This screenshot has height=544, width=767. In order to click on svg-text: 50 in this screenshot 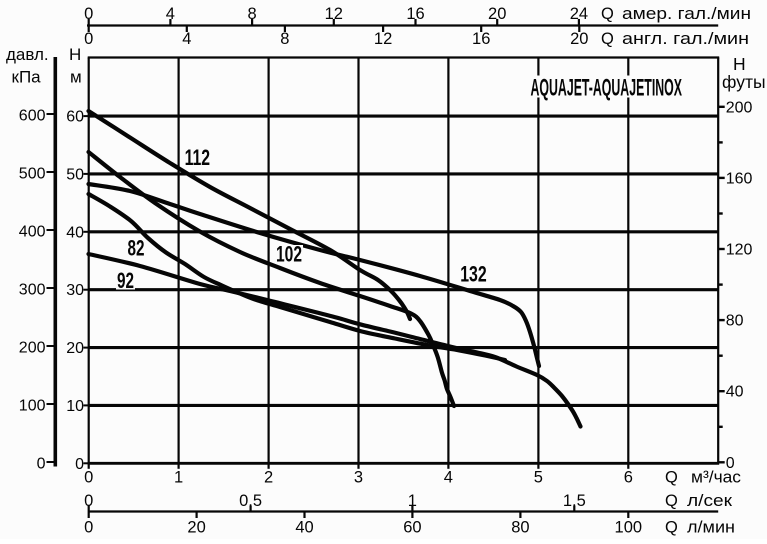, I will do `click(75, 174)`.